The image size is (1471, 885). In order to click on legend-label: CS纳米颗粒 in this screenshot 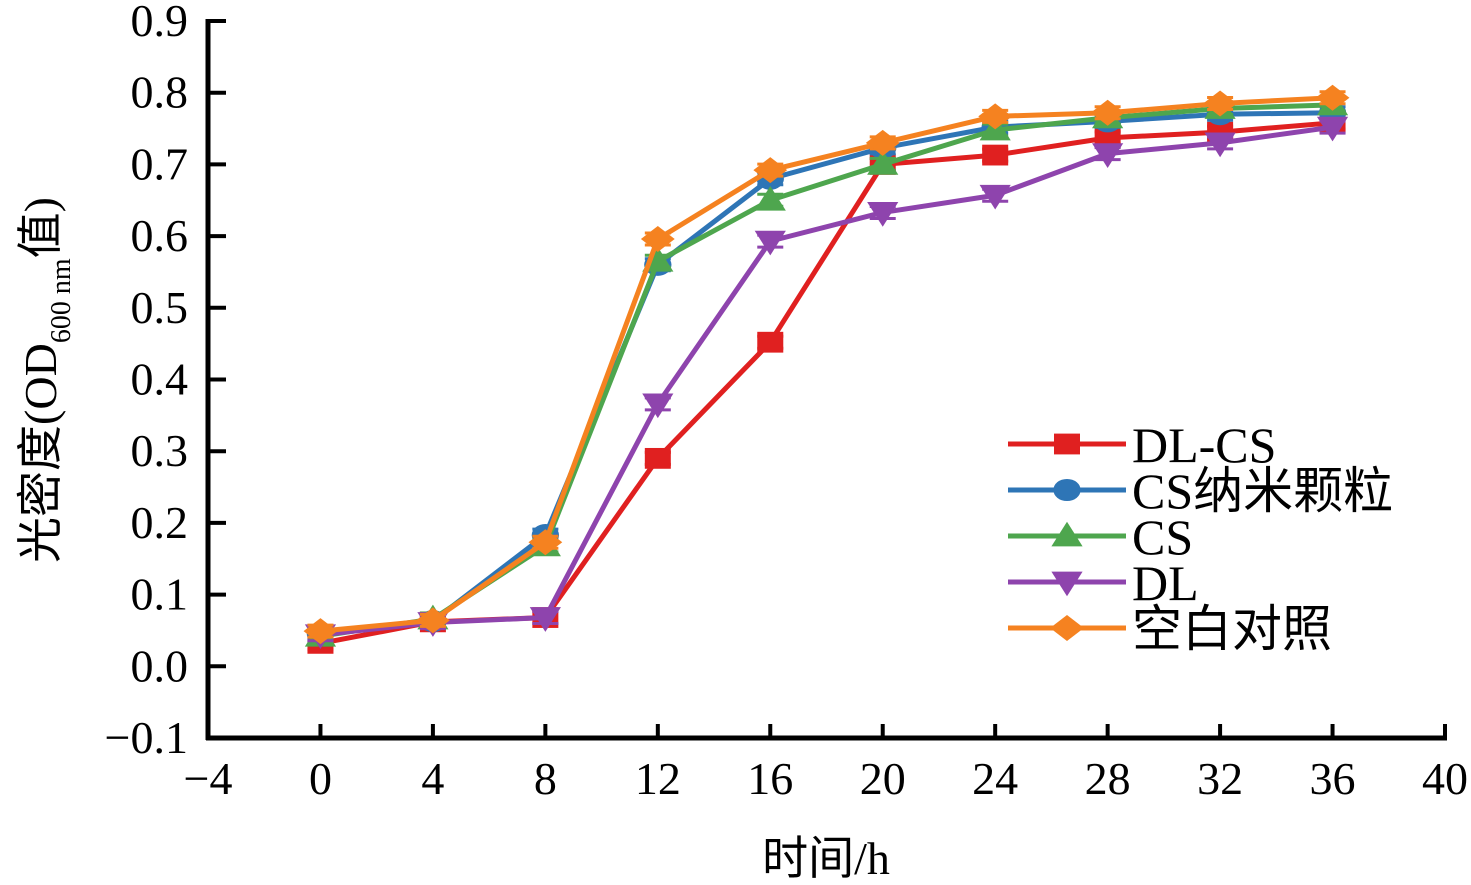, I will do `click(1262, 491)`.